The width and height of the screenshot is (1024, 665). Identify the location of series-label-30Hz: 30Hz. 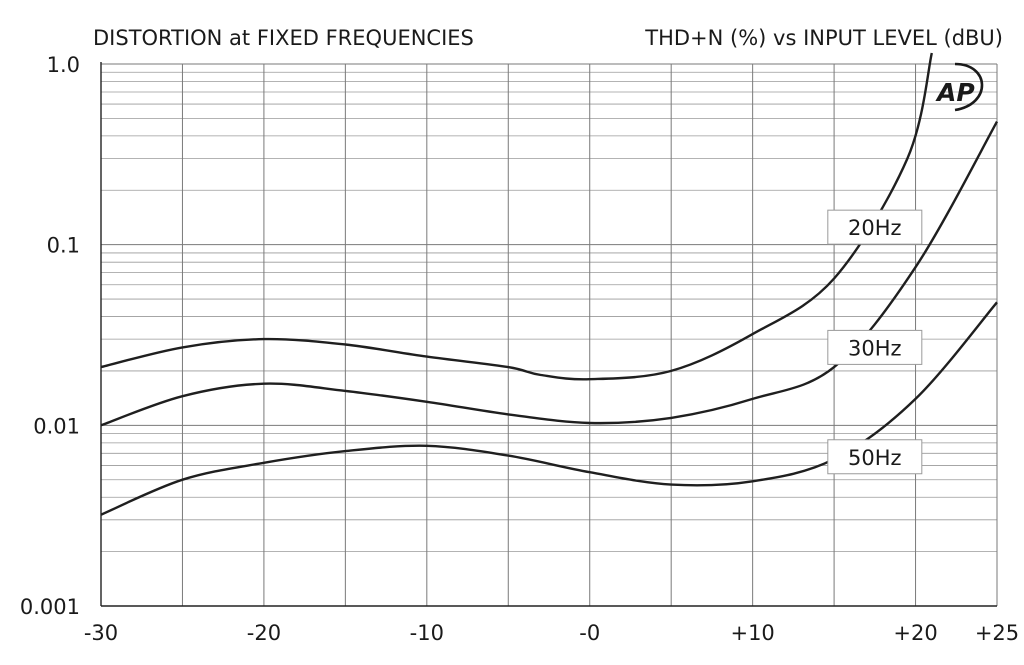
(875, 348).